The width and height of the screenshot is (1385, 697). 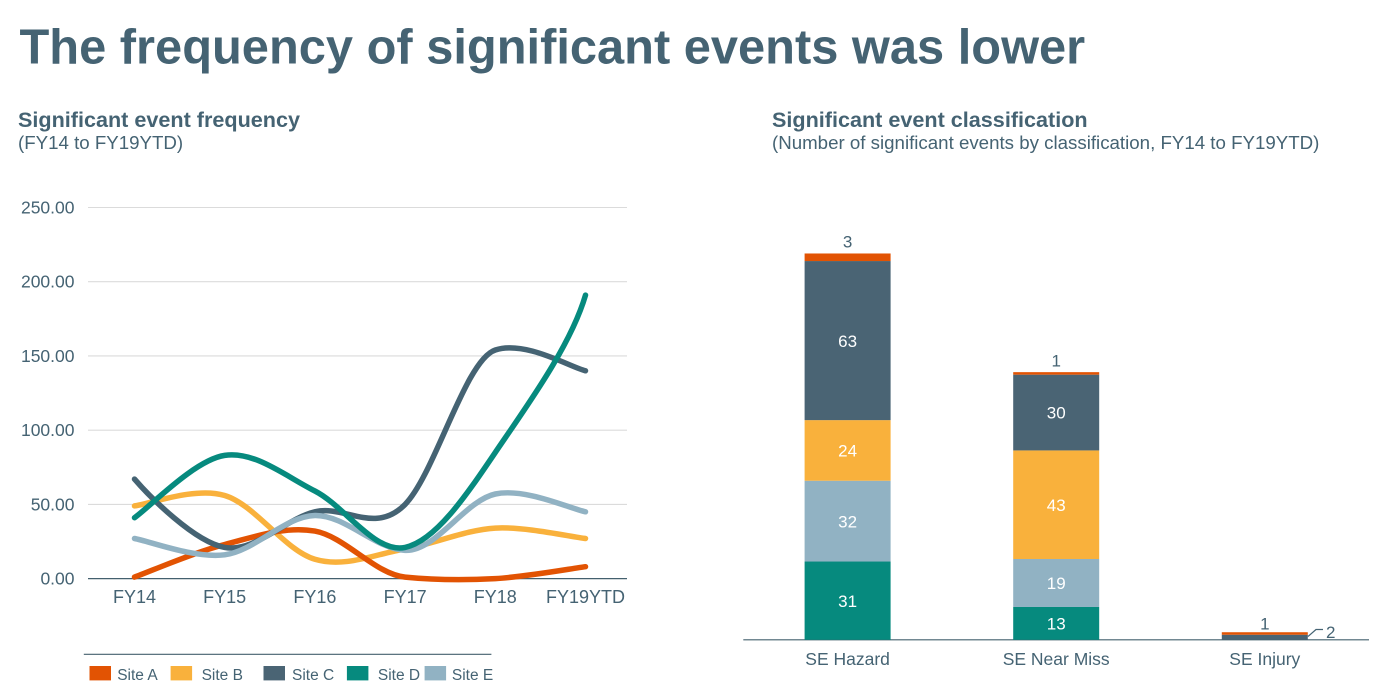 I want to click on svg-text: Site D, so click(x=399, y=675).